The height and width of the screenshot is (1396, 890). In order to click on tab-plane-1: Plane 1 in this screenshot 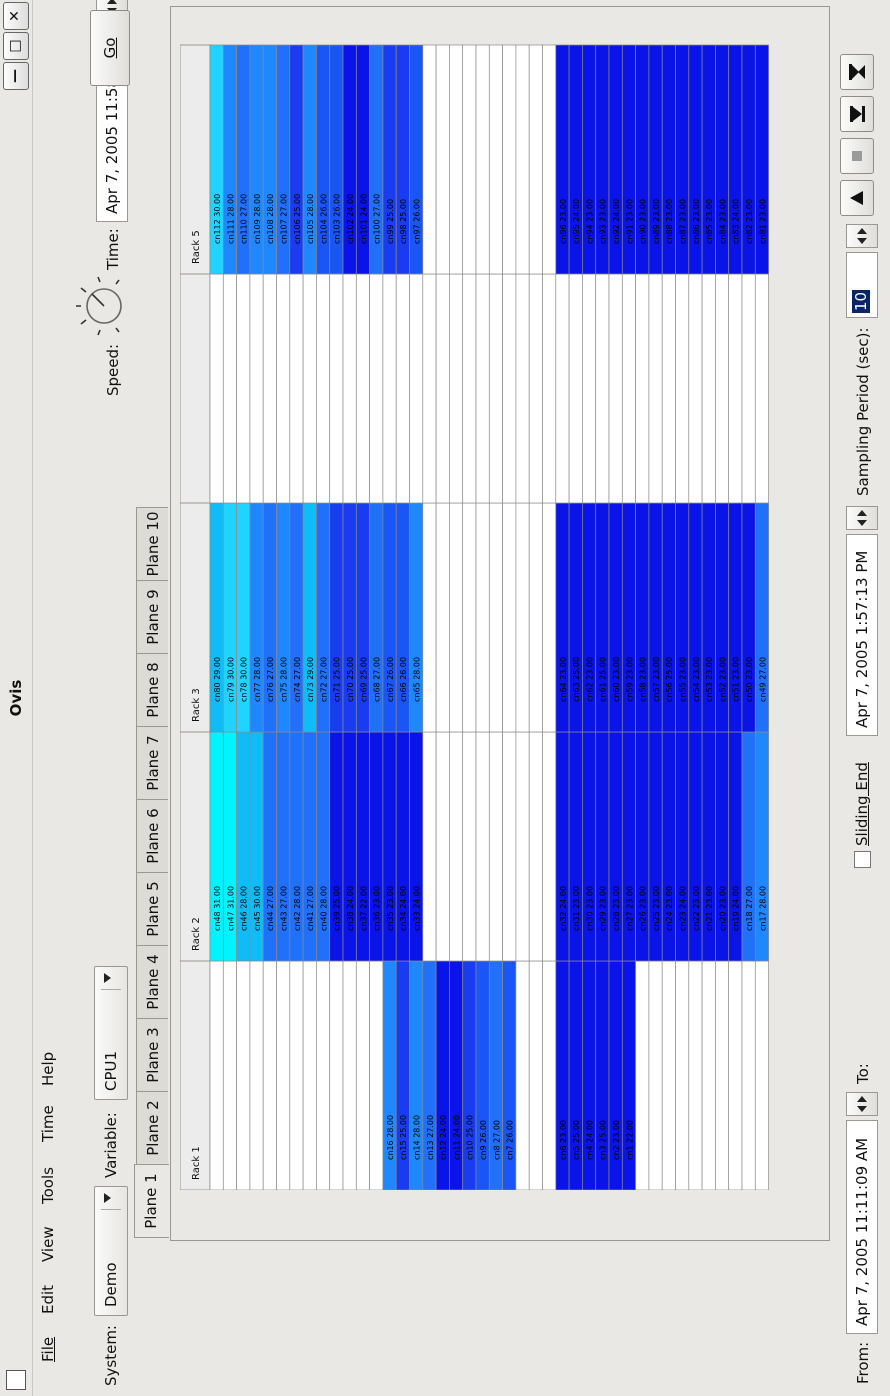, I will do `click(151, 1201)`.